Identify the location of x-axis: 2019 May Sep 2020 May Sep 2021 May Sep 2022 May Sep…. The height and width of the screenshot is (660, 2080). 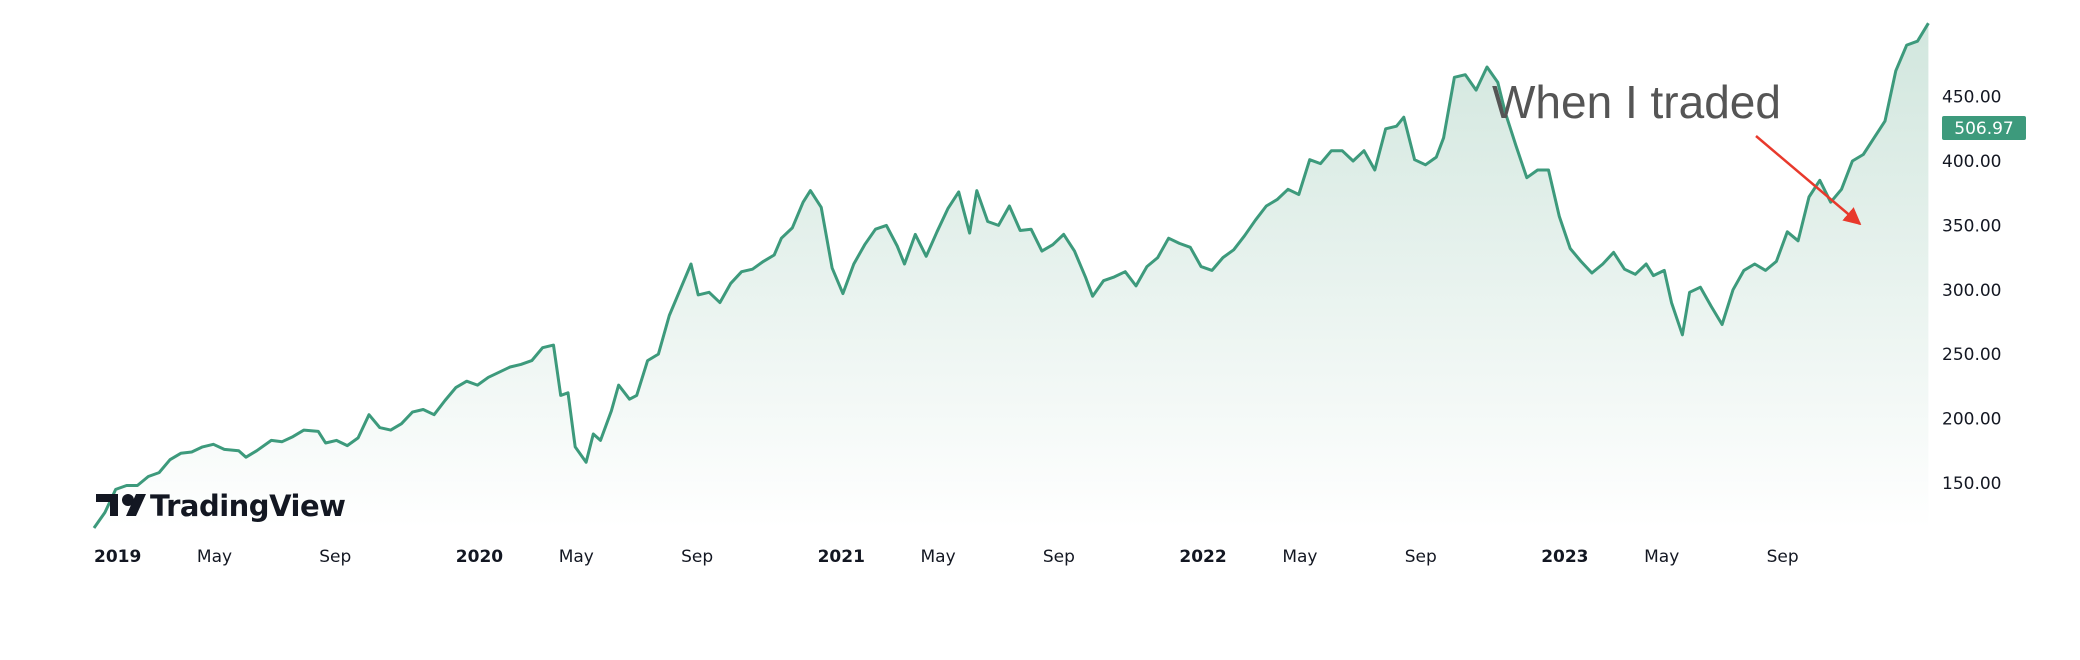
(946, 557).